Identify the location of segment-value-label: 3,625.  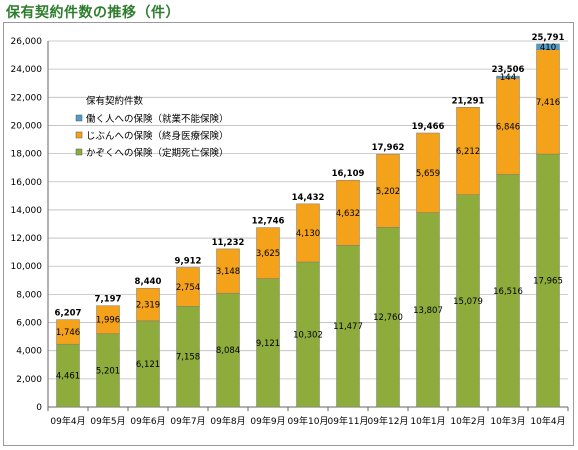
(268, 254).